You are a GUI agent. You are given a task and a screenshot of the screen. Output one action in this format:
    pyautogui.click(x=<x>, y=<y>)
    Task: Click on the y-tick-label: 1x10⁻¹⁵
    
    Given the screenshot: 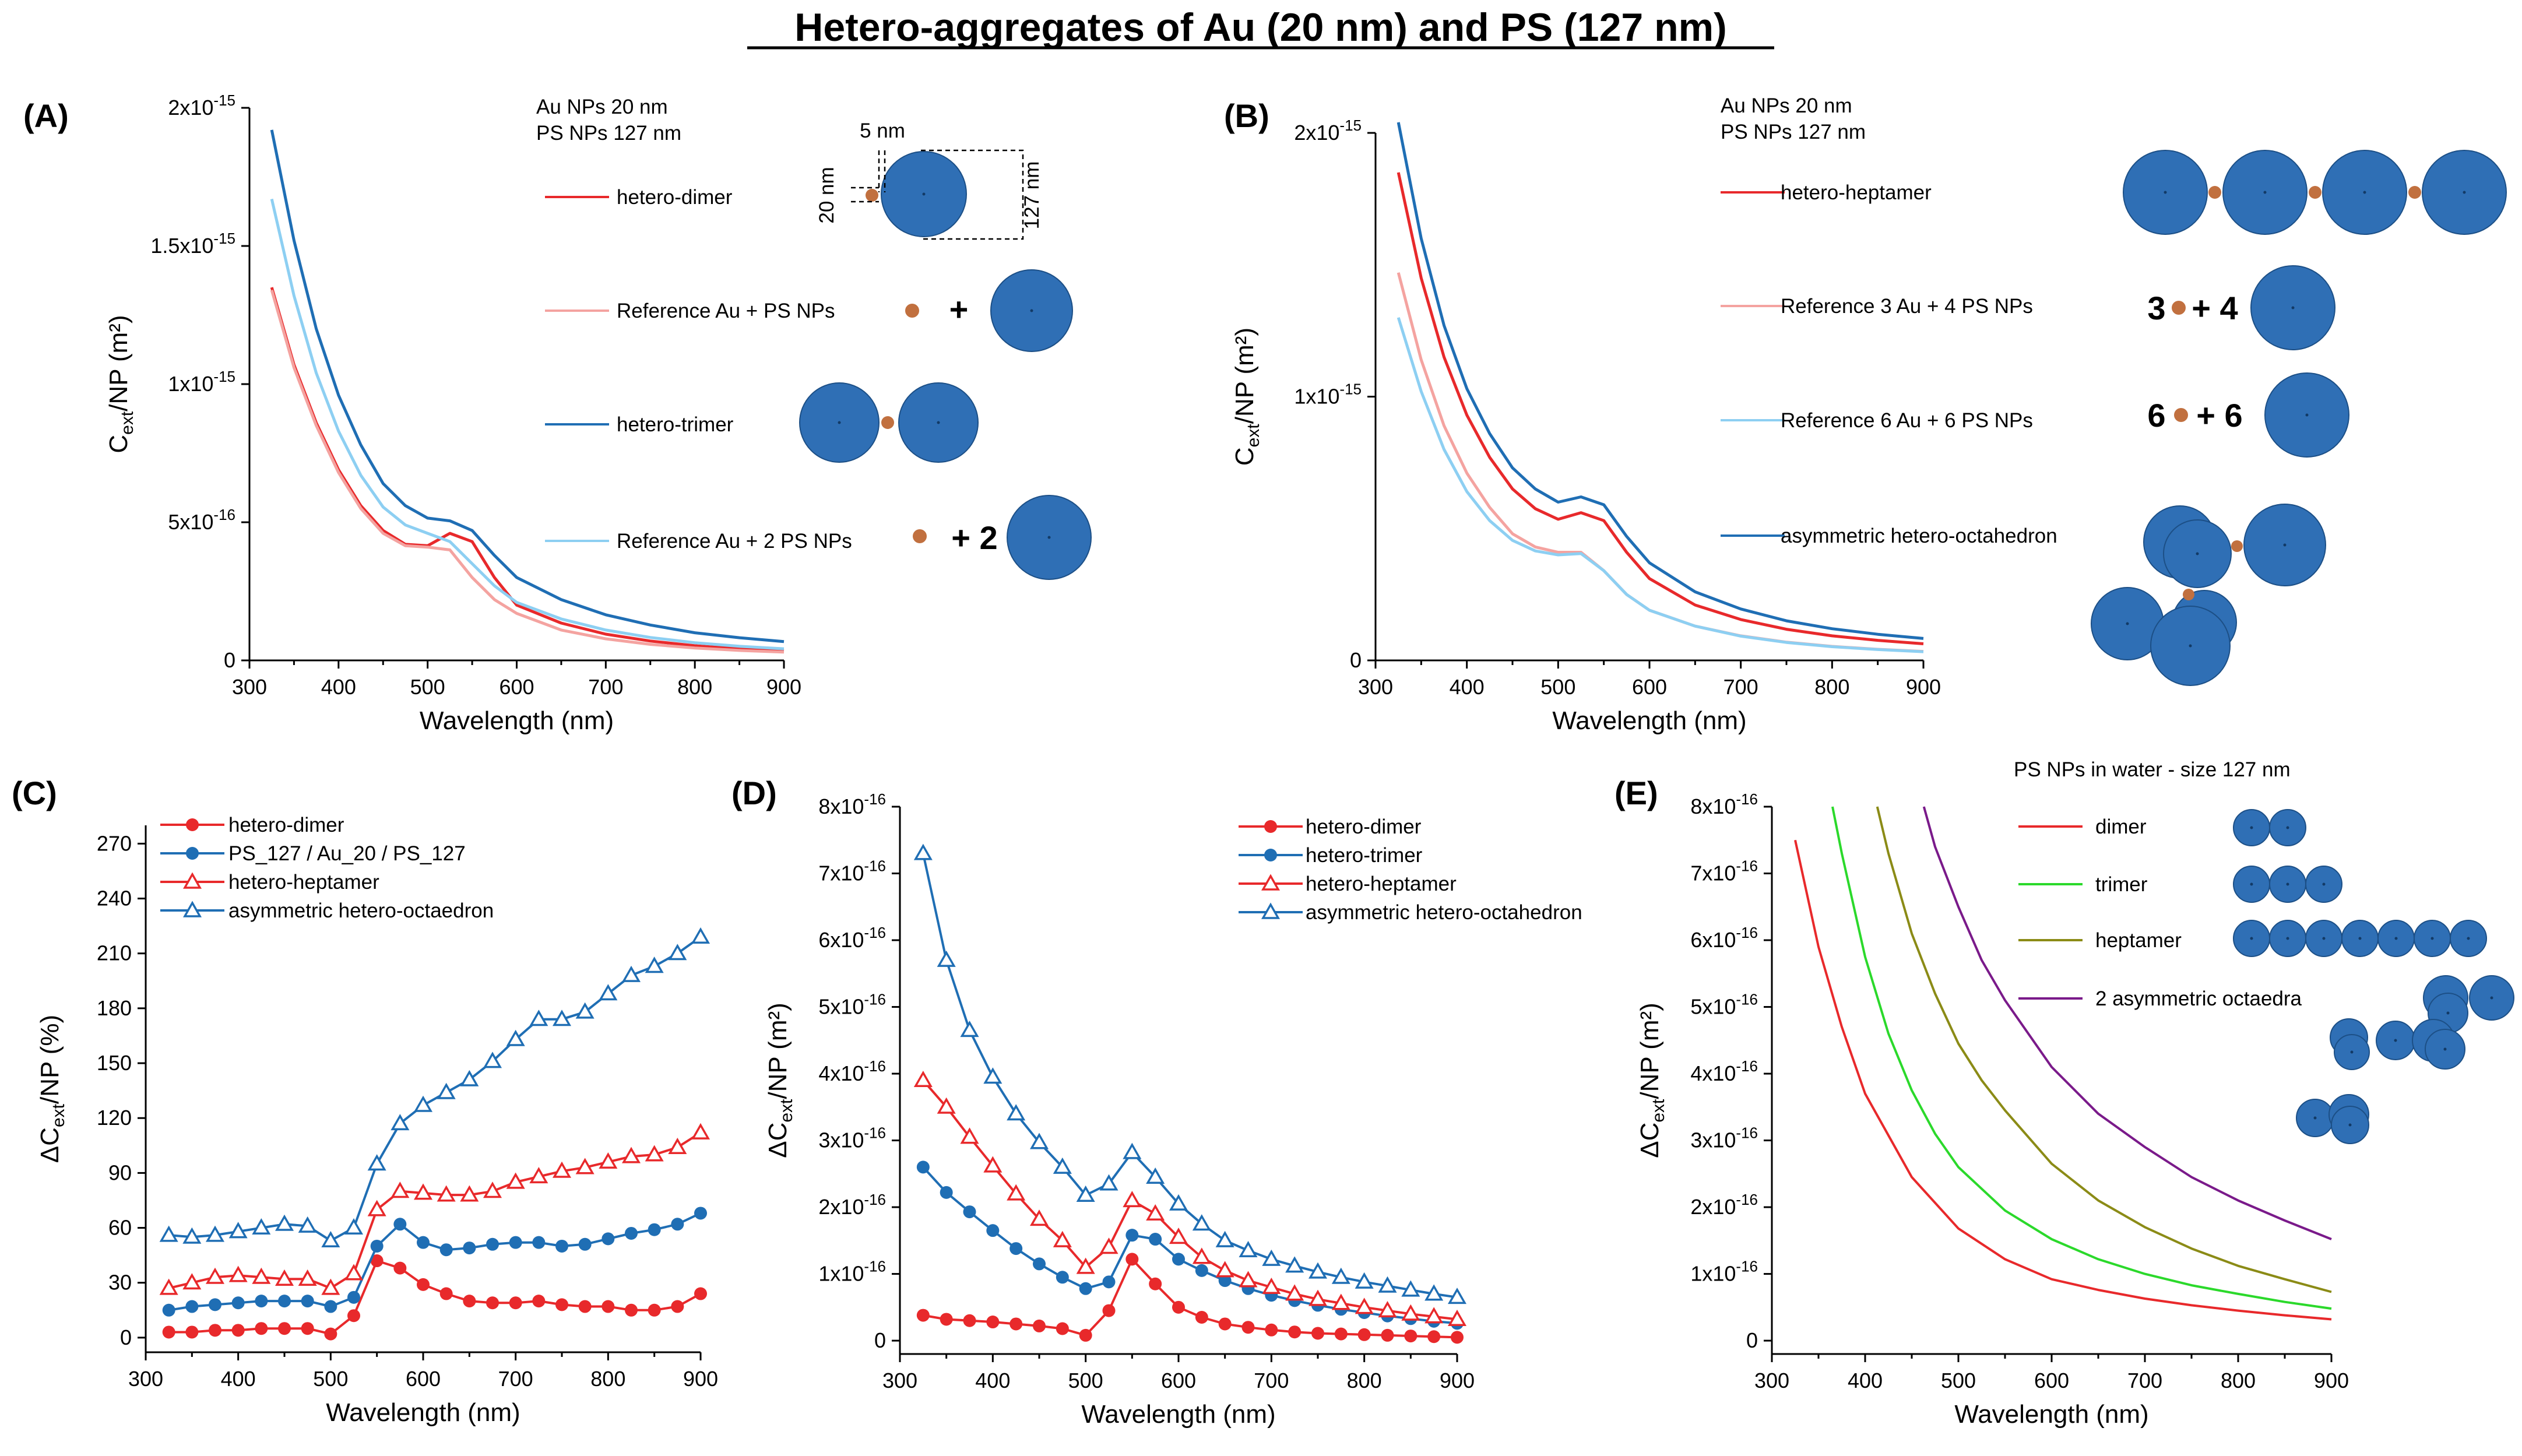 What is the action you would take?
    pyautogui.click(x=201, y=382)
    